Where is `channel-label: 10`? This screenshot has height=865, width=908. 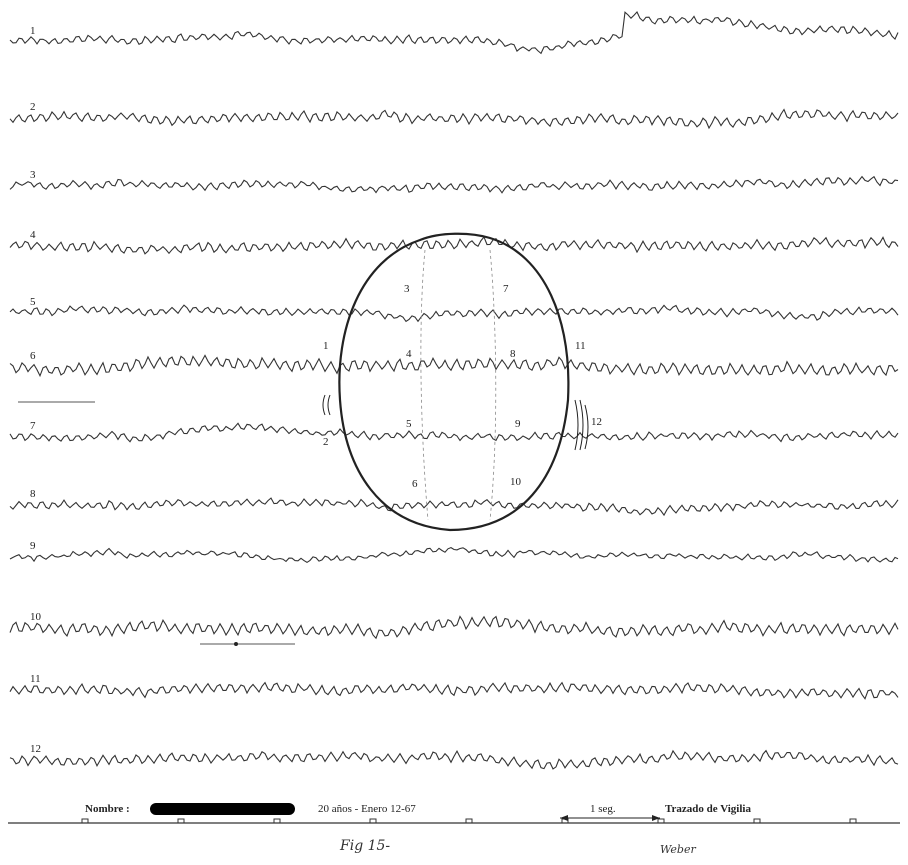 channel-label: 10 is located at coordinates (36, 617).